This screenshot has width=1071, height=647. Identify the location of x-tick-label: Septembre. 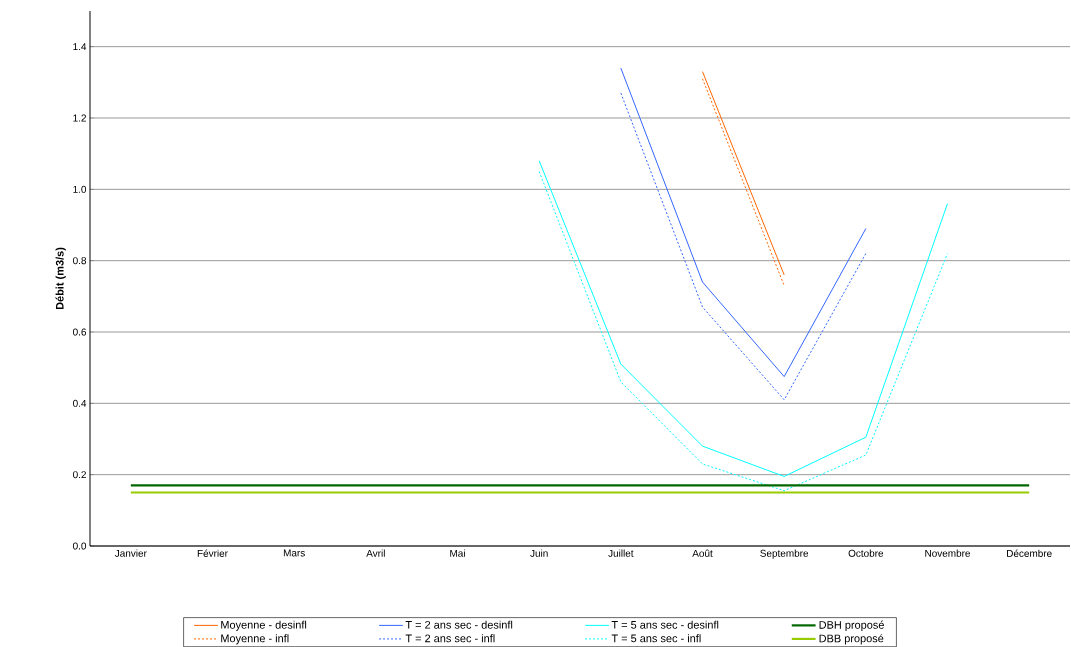
(784, 554).